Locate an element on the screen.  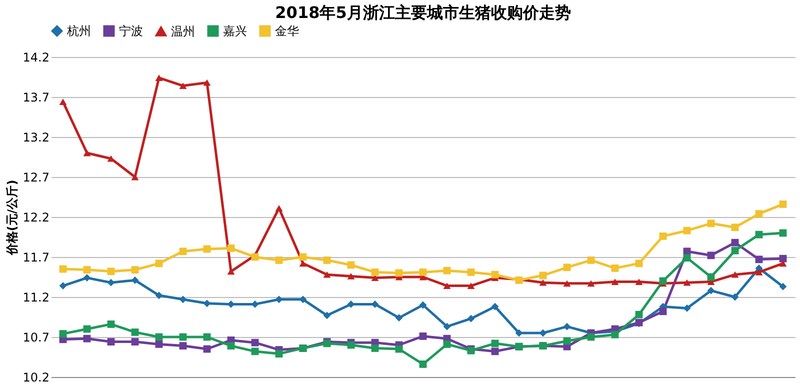
legend-label: 温州 is located at coordinates (183, 31).